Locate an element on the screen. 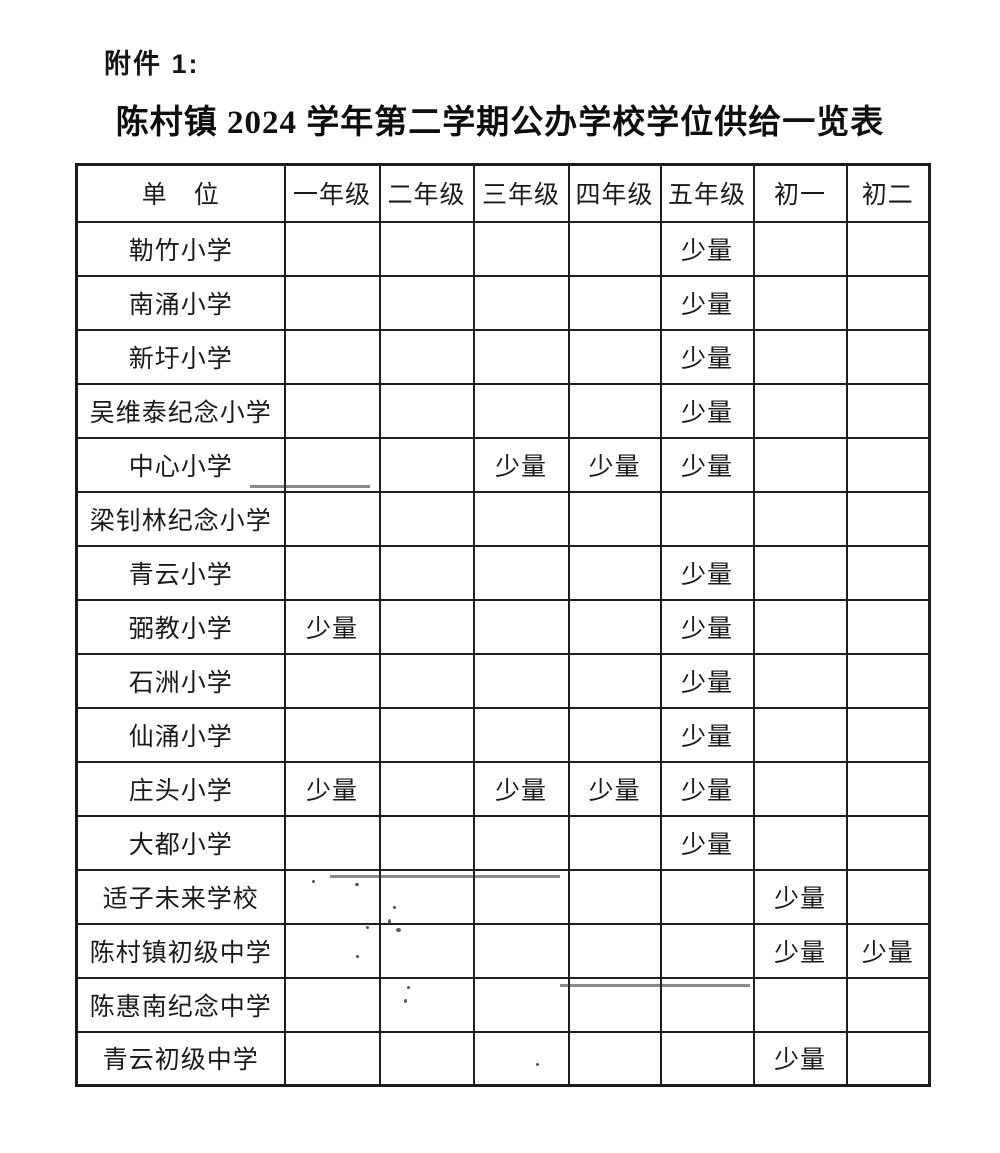 The width and height of the screenshot is (1000, 1153). table-row: 弼教小学 少量 少量 is located at coordinates (503, 626).